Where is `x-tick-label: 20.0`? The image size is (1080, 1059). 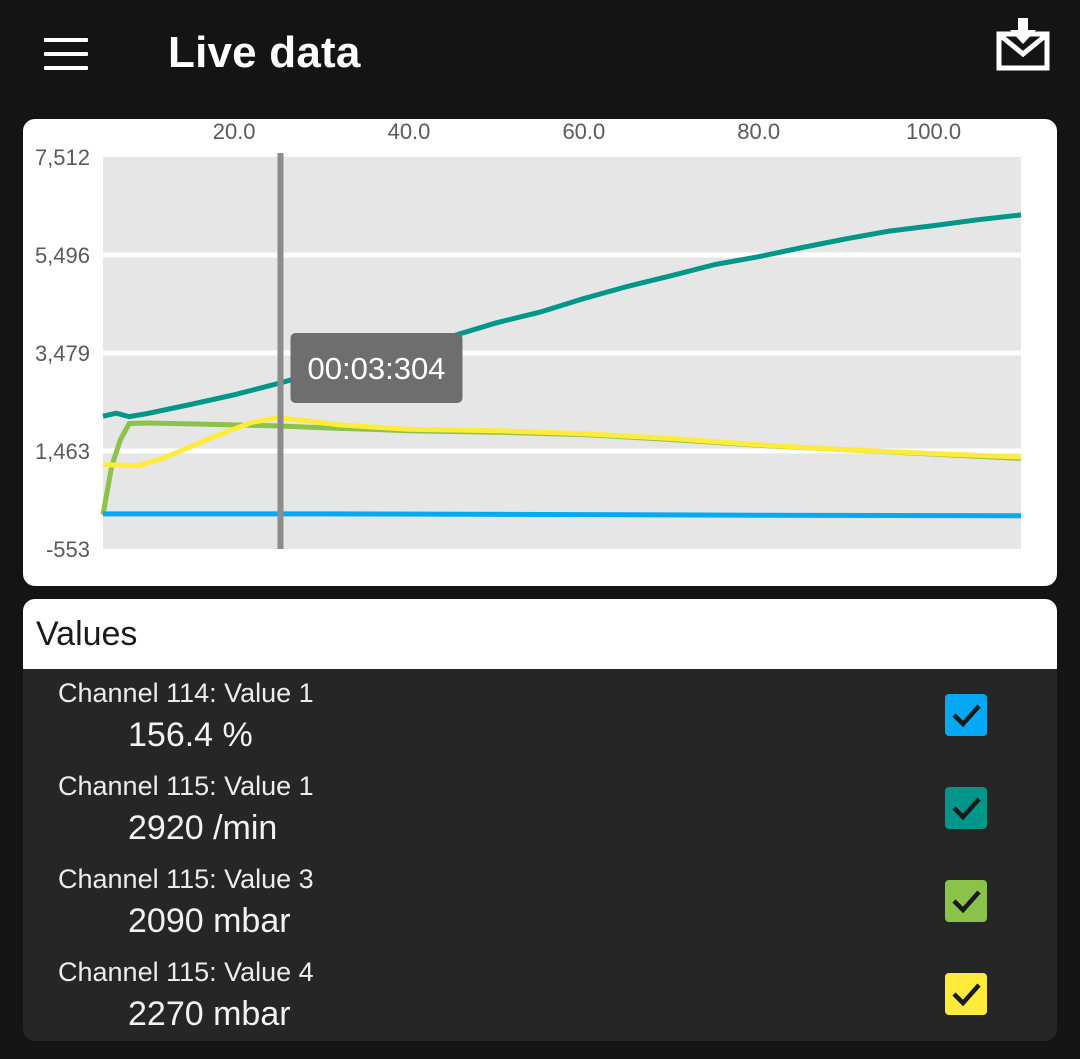
x-tick-label: 20.0 is located at coordinates (234, 131).